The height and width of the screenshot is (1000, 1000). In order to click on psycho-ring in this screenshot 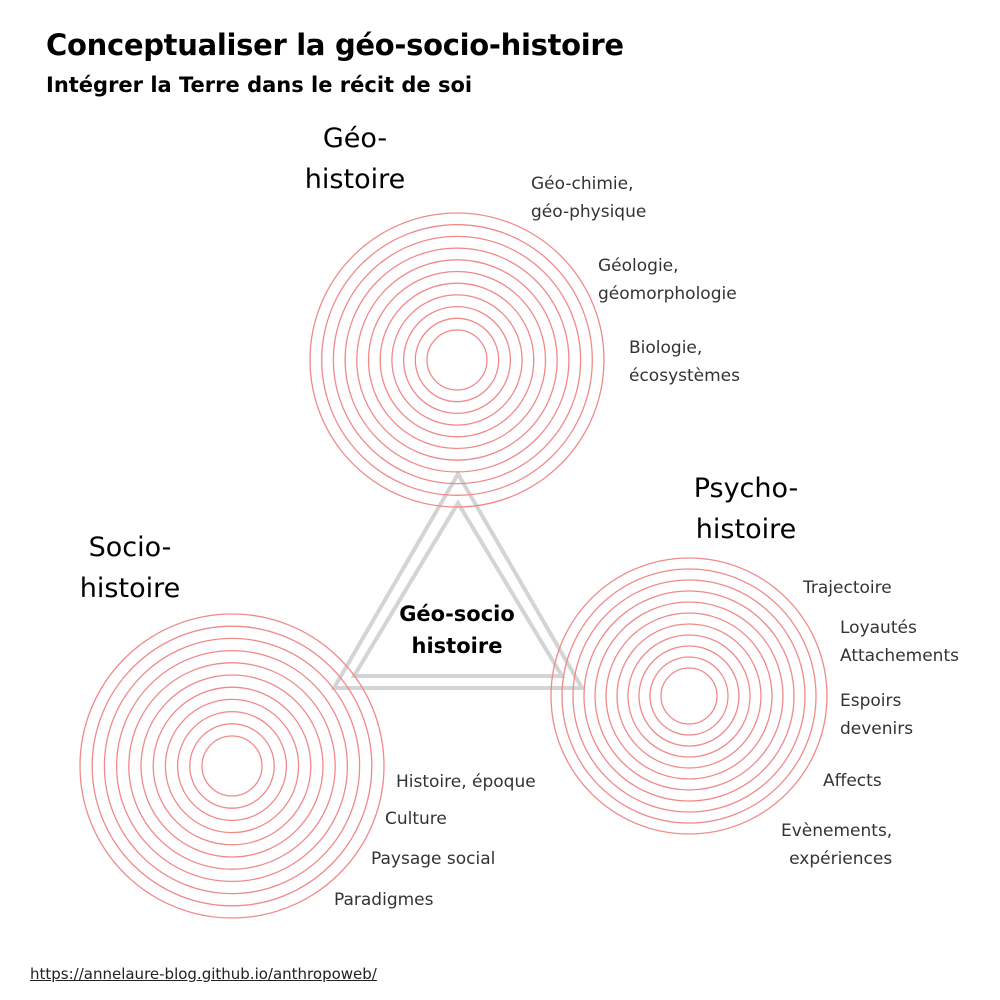, I will do `click(689, 696)`.